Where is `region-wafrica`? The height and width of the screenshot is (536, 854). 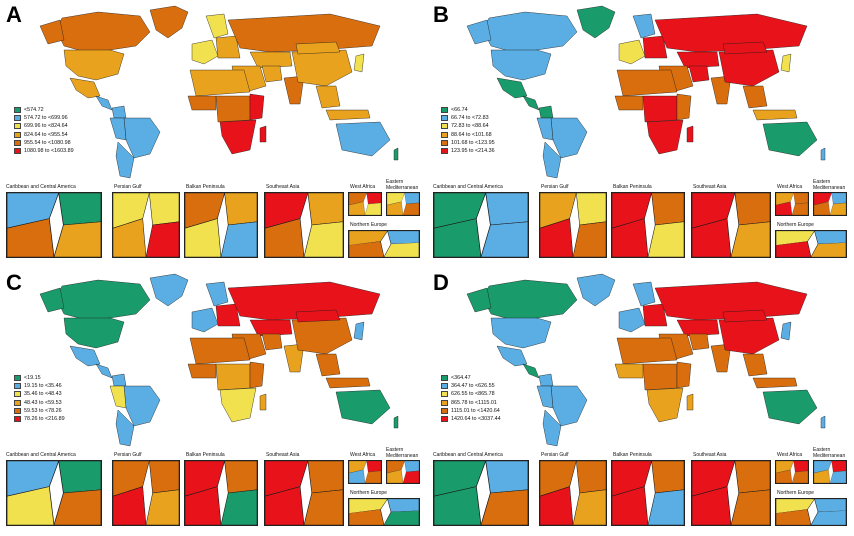 region-wafrica is located at coordinates (202, 103).